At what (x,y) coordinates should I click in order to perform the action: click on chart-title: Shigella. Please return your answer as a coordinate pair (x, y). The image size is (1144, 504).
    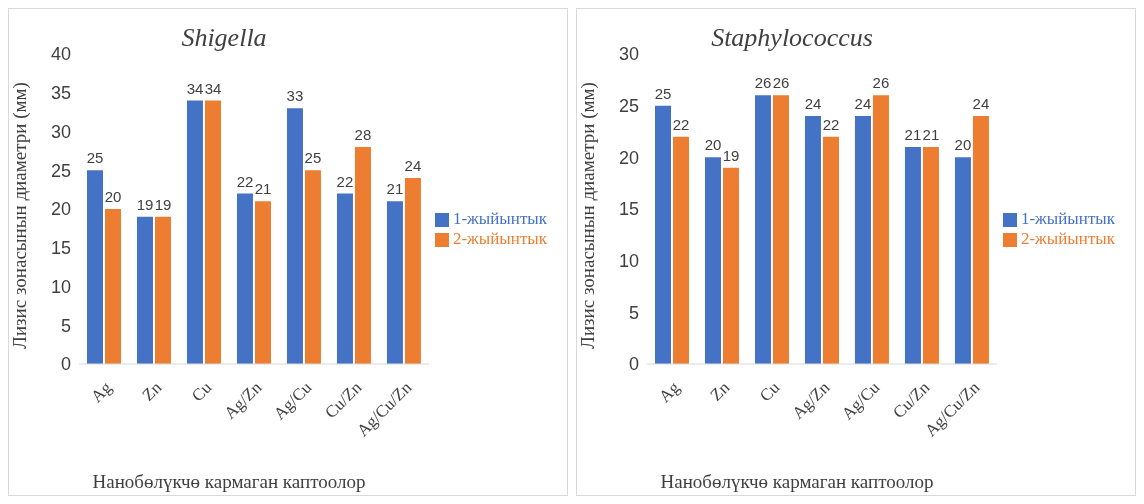
    Looking at the image, I should click on (224, 37).